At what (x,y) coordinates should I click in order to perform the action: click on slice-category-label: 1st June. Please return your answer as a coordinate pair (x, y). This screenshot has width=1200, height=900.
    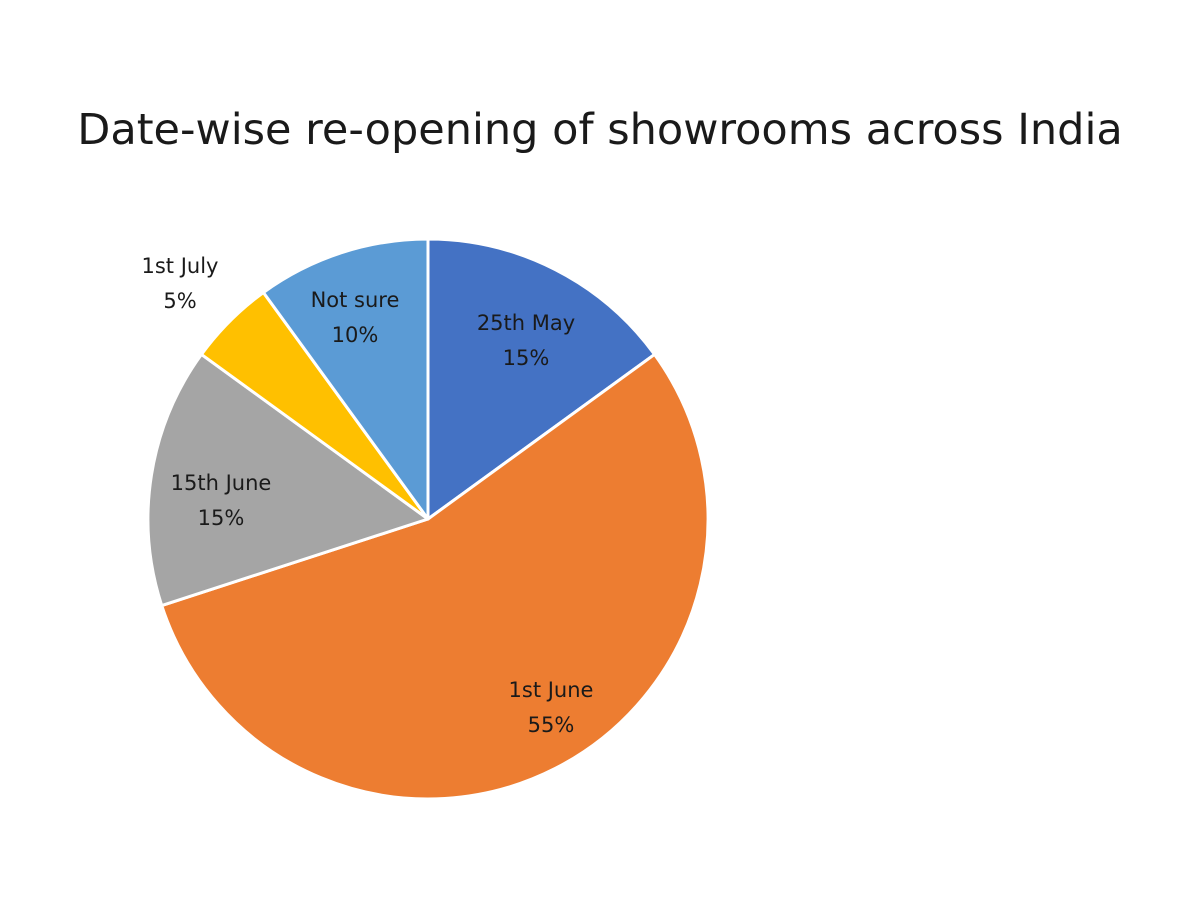
    Looking at the image, I should click on (551, 690).